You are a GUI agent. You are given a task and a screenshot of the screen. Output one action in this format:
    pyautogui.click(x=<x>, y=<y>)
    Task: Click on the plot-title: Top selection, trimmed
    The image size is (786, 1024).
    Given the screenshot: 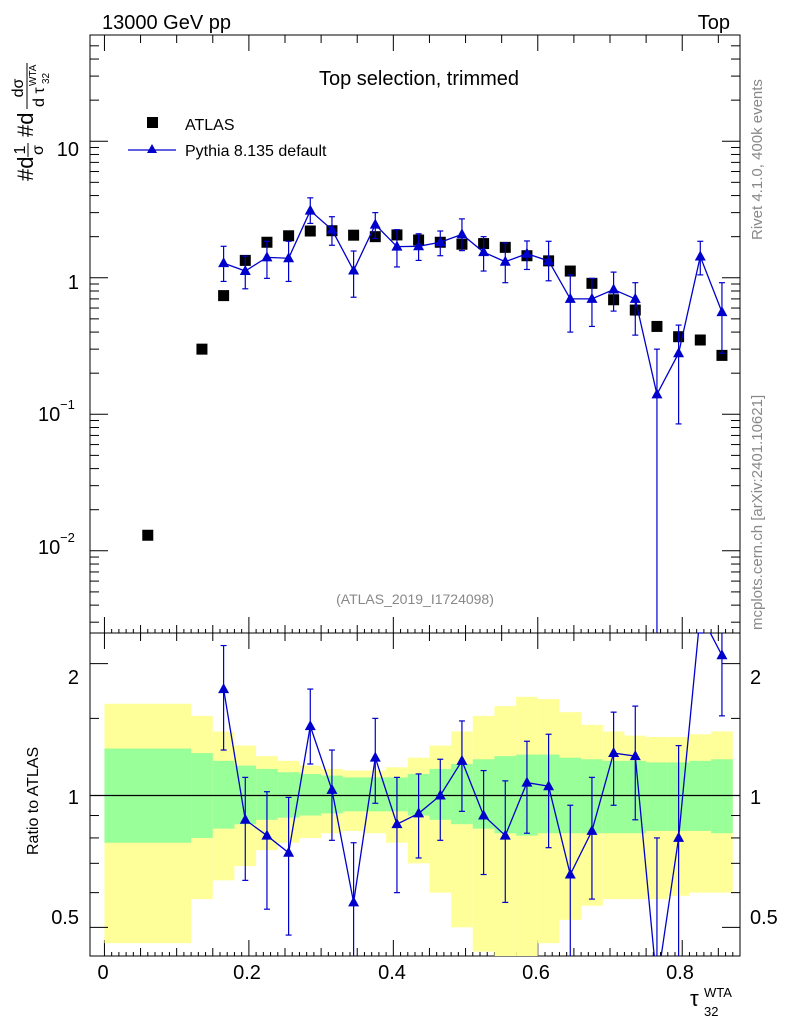 What is the action you would take?
    pyautogui.click(x=419, y=79)
    